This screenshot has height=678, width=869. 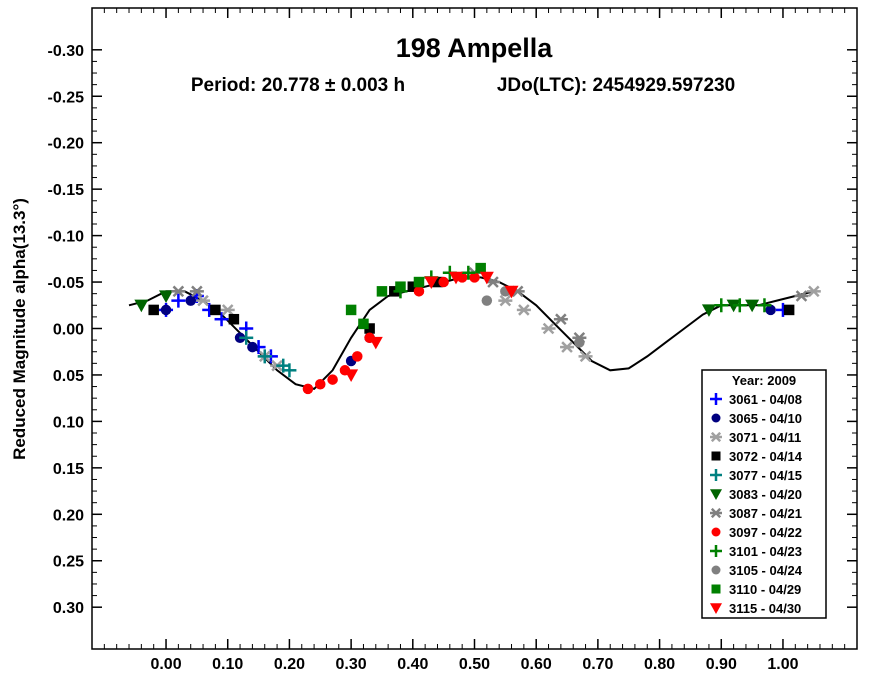 What do you see at coordinates (68, 562) in the screenshot?
I see `y-tick-label: 0.25` at bounding box center [68, 562].